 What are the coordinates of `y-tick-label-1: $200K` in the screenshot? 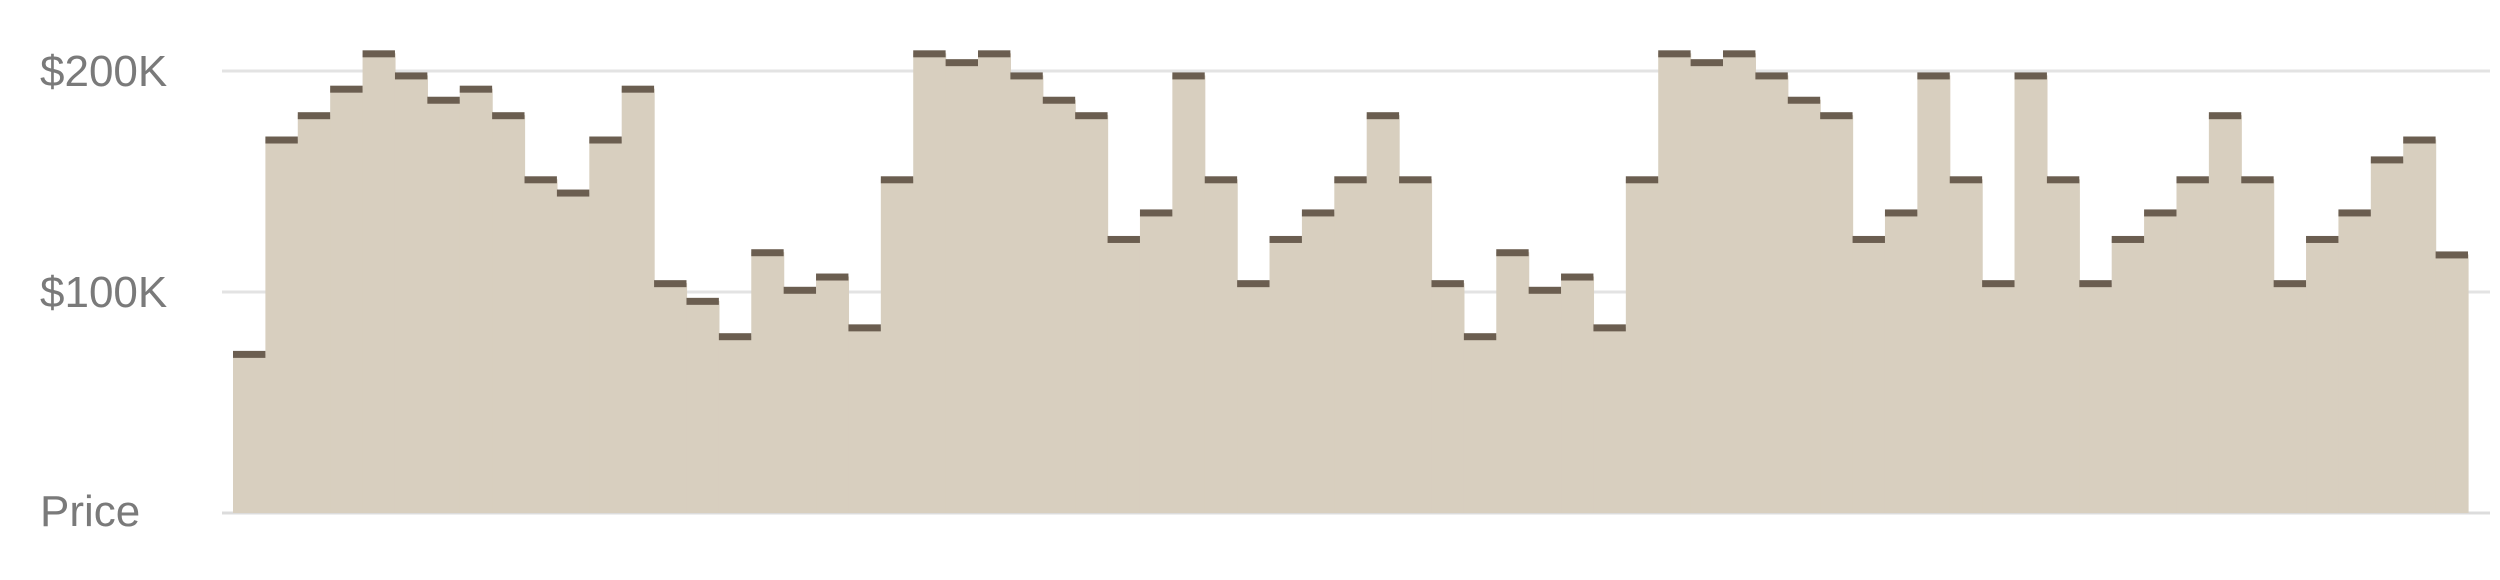 It's located at (103, 71).